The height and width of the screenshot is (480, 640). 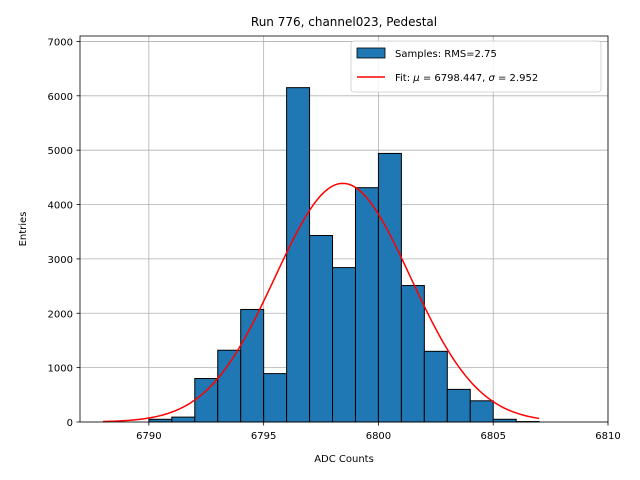 What do you see at coordinates (454, 78) in the screenshot?
I see `legend-fit-mu-value: = 6798.447,` at bounding box center [454, 78].